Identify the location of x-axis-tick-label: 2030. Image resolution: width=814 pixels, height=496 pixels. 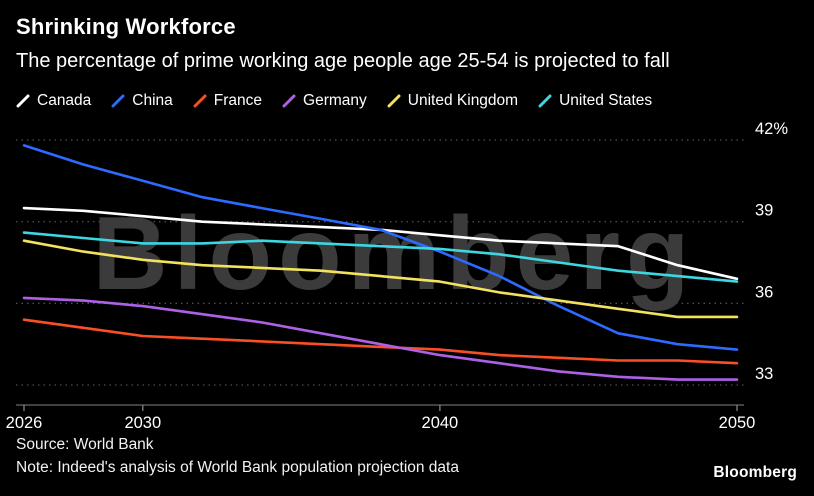
(142, 423).